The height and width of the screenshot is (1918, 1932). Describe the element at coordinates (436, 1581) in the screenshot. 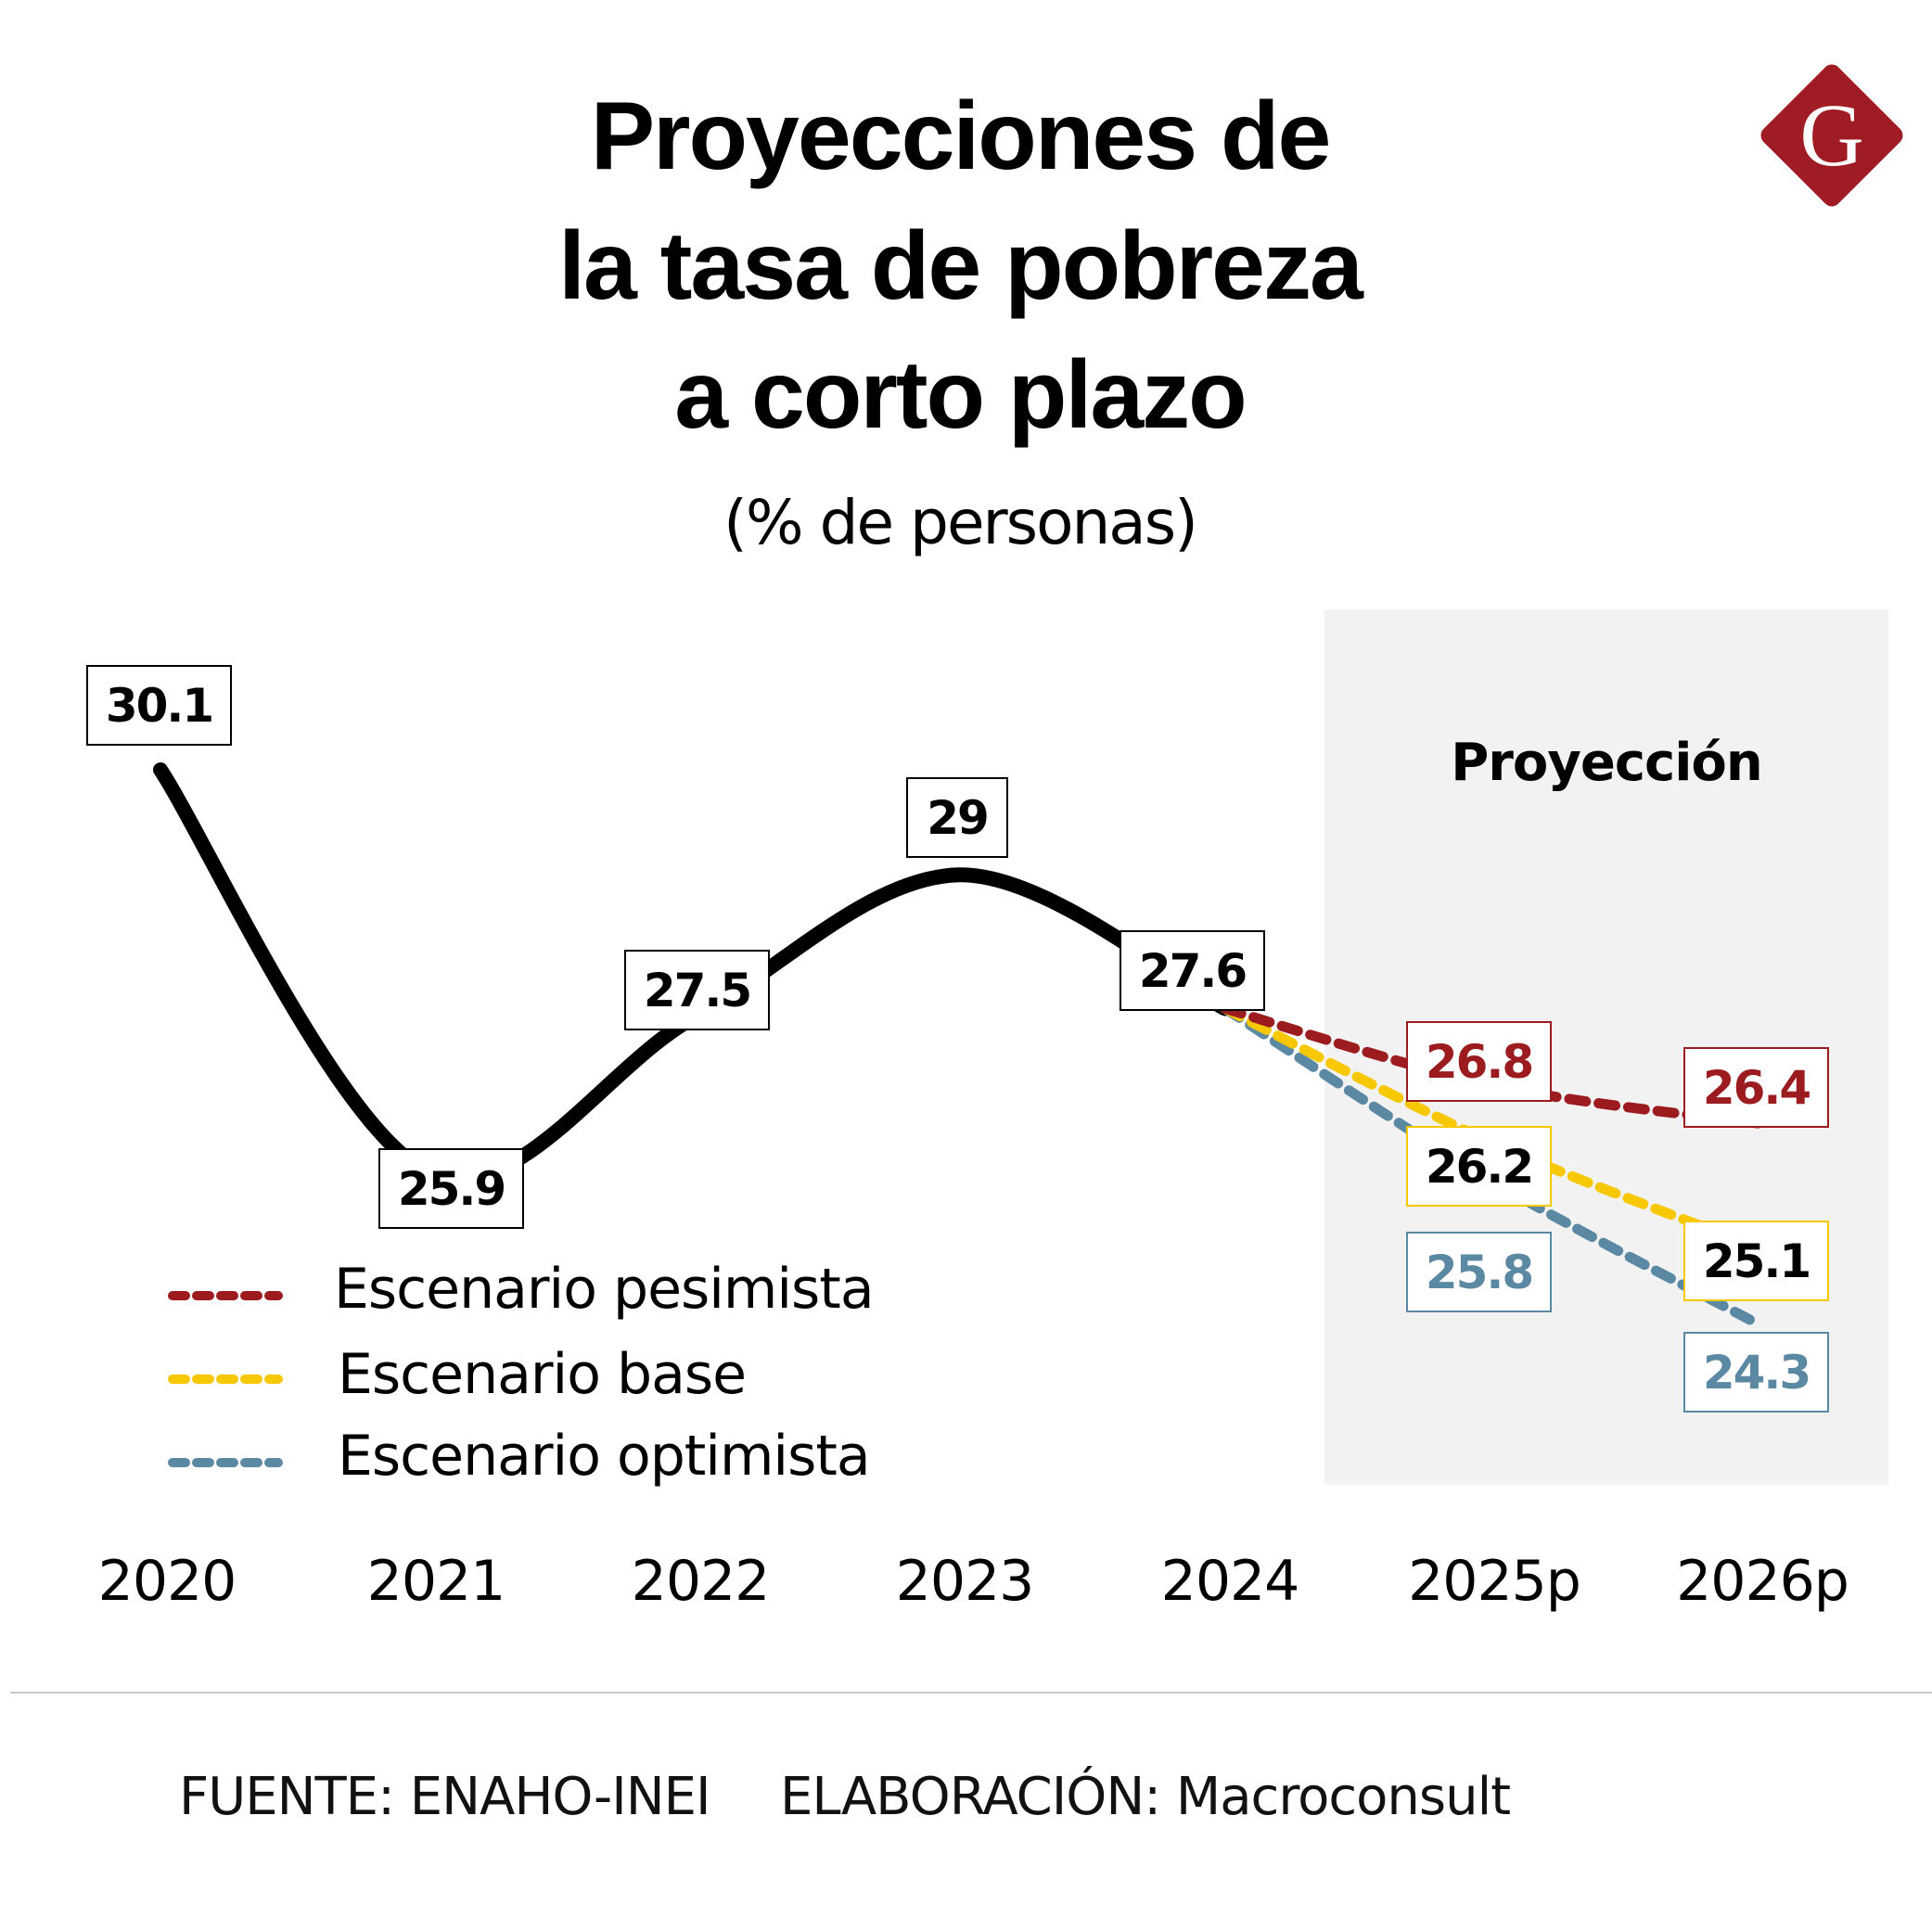

I see `x-tick-2021: 2021` at that location.